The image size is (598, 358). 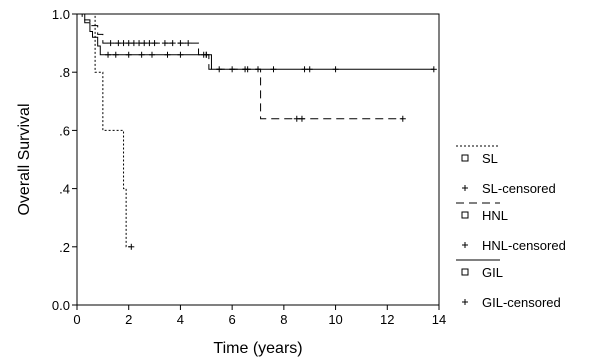 What do you see at coordinates (255, 41) in the screenshot?
I see `survival-line-gil` at bounding box center [255, 41].